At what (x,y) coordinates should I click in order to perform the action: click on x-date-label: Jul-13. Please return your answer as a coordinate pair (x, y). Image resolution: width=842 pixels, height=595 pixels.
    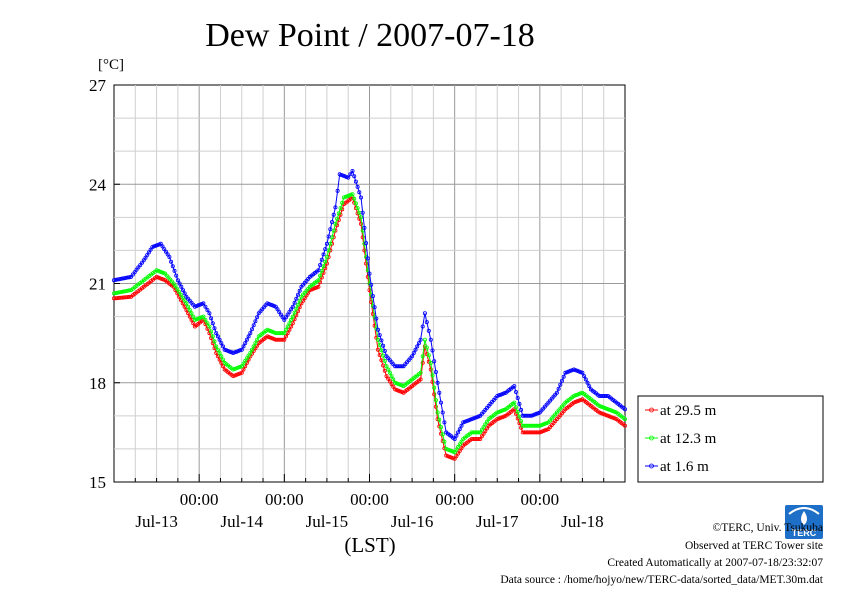
    Looking at the image, I should click on (156, 521).